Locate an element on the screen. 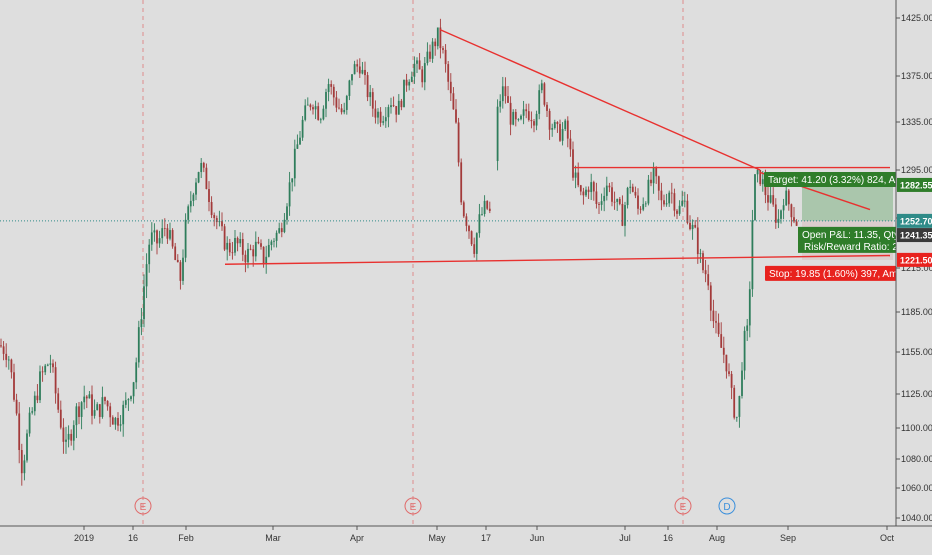 This screenshot has width=932, height=555. price-tick-label-7: 1155.00 is located at coordinates (916, 352).